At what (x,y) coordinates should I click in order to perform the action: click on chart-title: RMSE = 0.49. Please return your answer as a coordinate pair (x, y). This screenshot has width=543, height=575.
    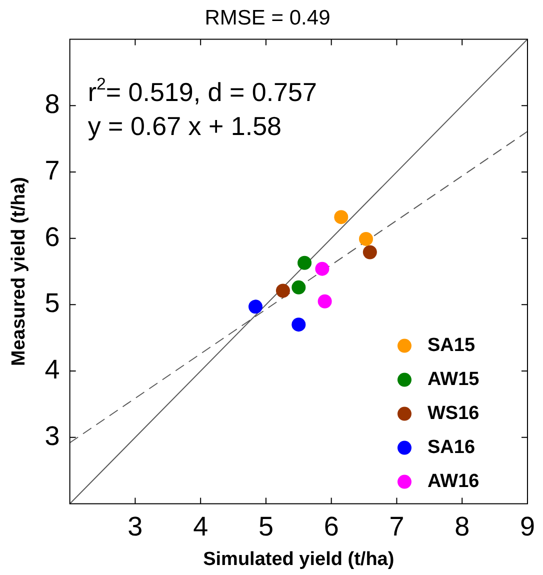
    Looking at the image, I should click on (267, 18).